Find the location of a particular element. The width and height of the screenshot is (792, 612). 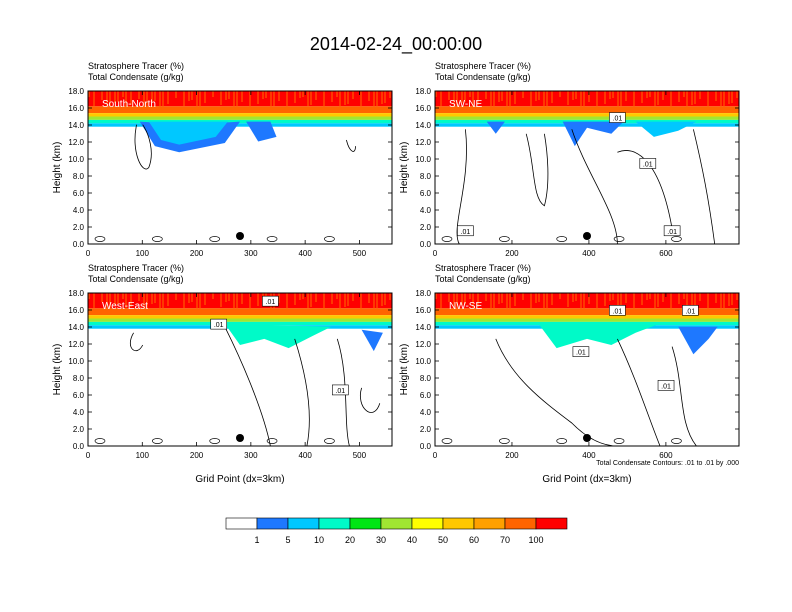

x-tick-label: 100 is located at coordinates (143, 455).